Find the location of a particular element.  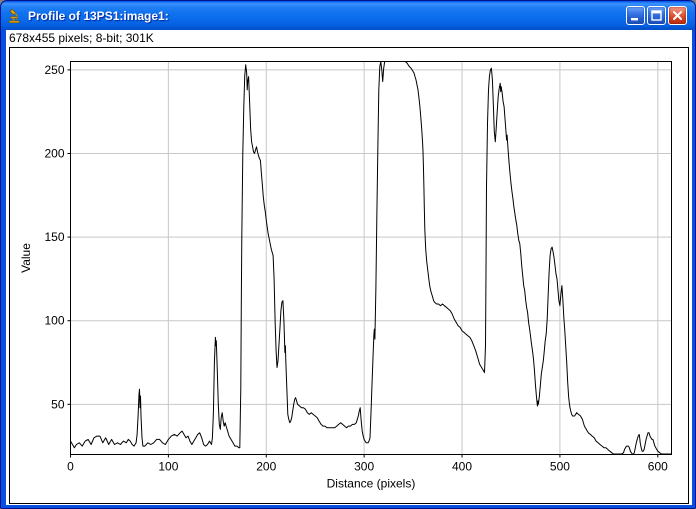

x-axis-label: Distance (pixels) is located at coordinates (371, 484).